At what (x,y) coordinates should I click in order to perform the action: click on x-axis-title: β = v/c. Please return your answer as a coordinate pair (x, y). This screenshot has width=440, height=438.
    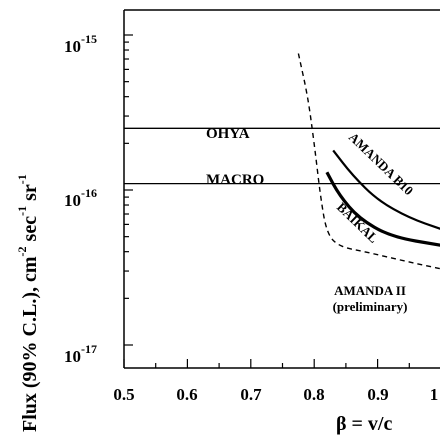
    Looking at the image, I should click on (364, 424).